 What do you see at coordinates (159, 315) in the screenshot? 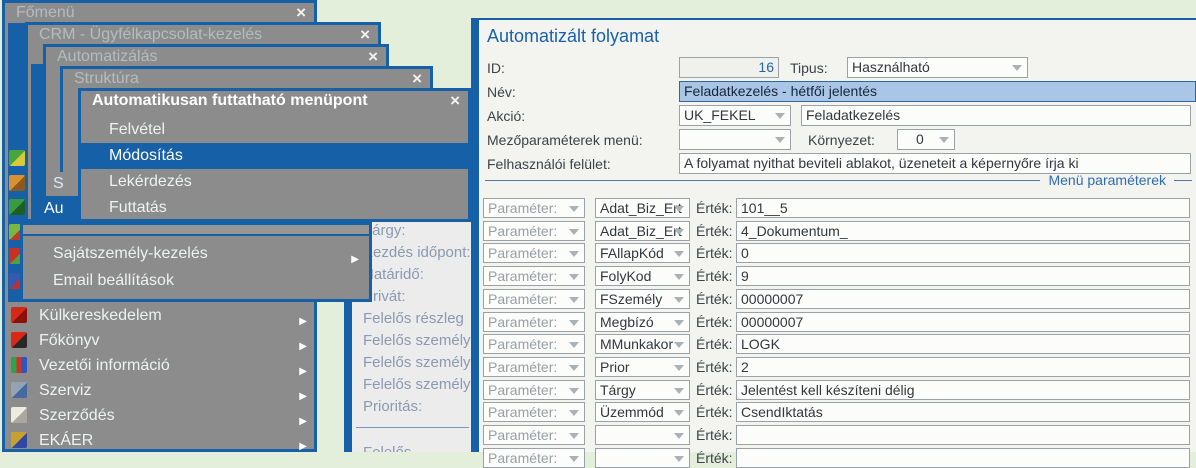
I see `menu-item-kulkereskedelem: Külkereskedelem ▶` at bounding box center [159, 315].